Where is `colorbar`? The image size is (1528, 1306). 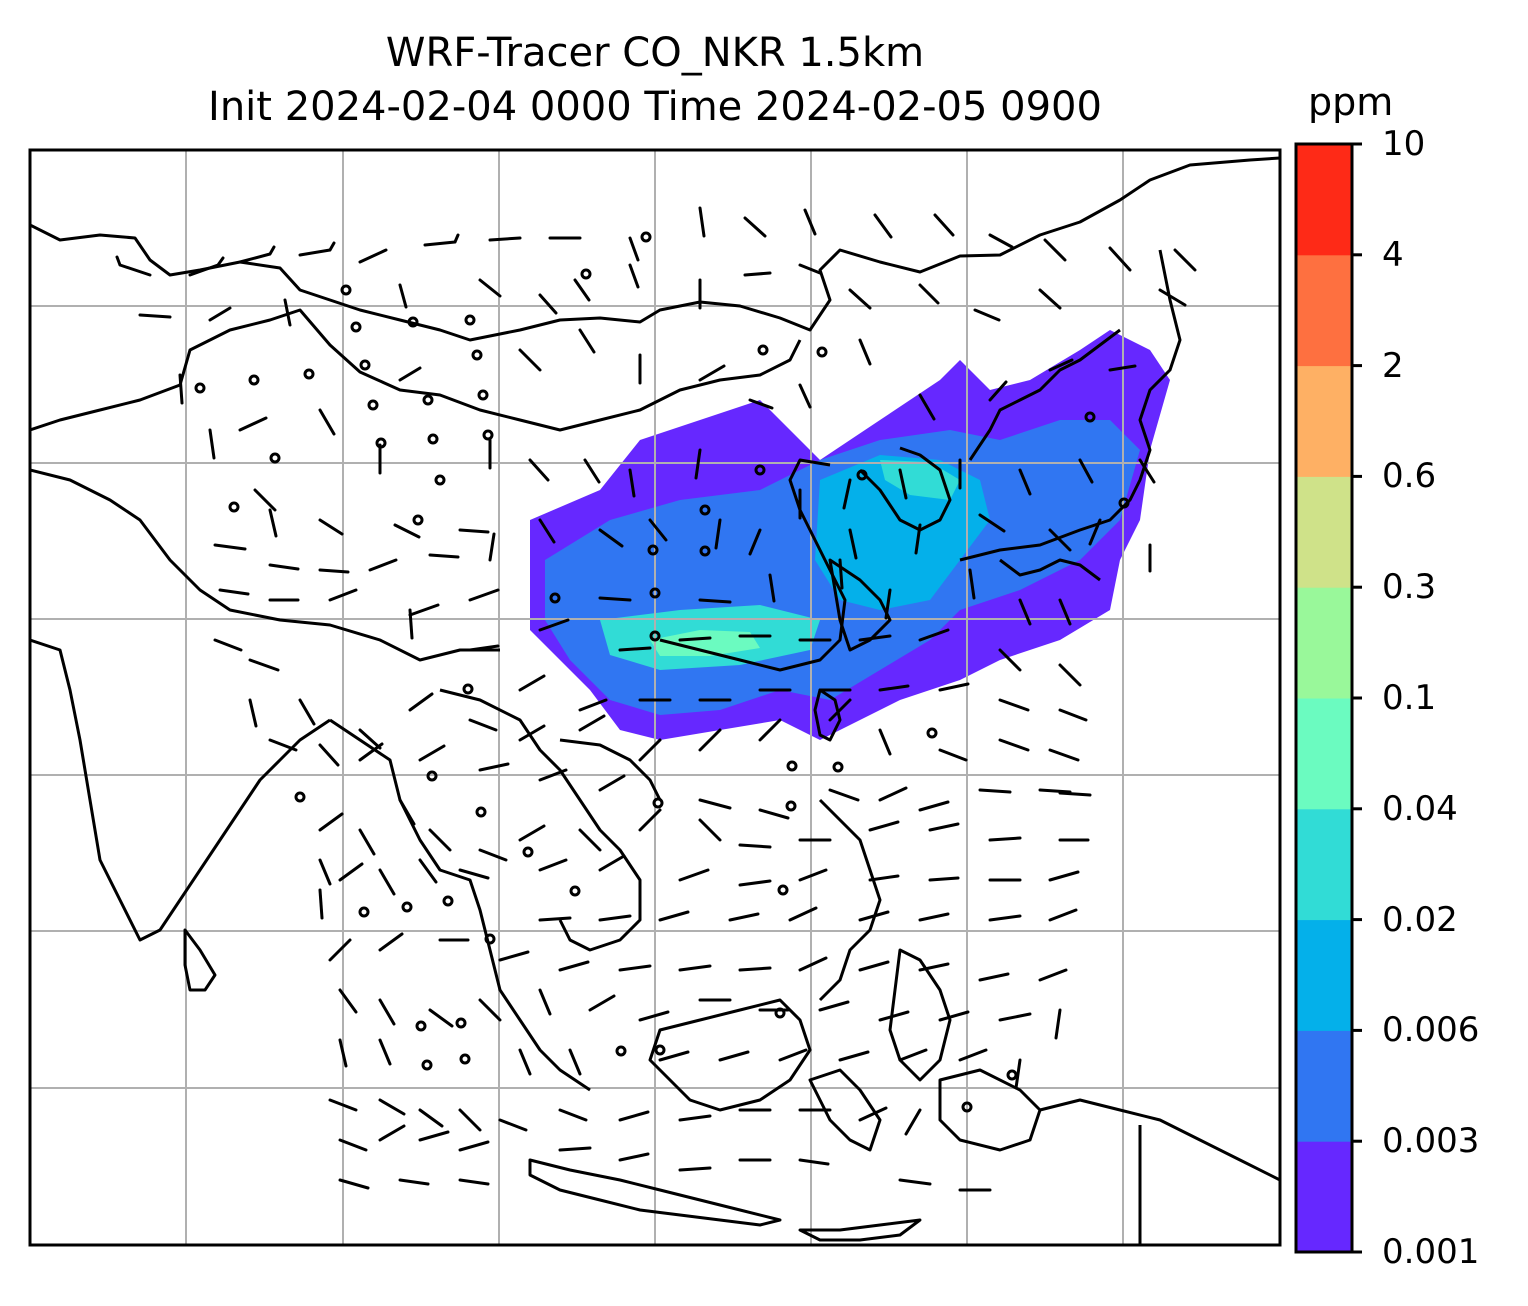
colorbar is located at coordinates (1328, 698).